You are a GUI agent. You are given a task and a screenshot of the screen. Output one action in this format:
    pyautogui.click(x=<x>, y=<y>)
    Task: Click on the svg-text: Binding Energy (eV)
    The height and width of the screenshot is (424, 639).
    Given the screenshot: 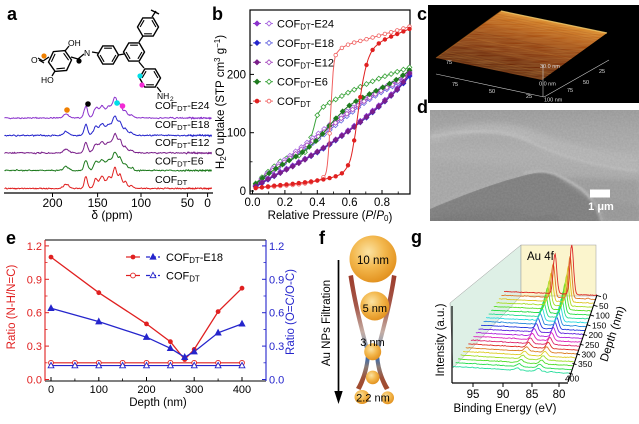 What is the action you would take?
    pyautogui.click(x=505, y=409)
    